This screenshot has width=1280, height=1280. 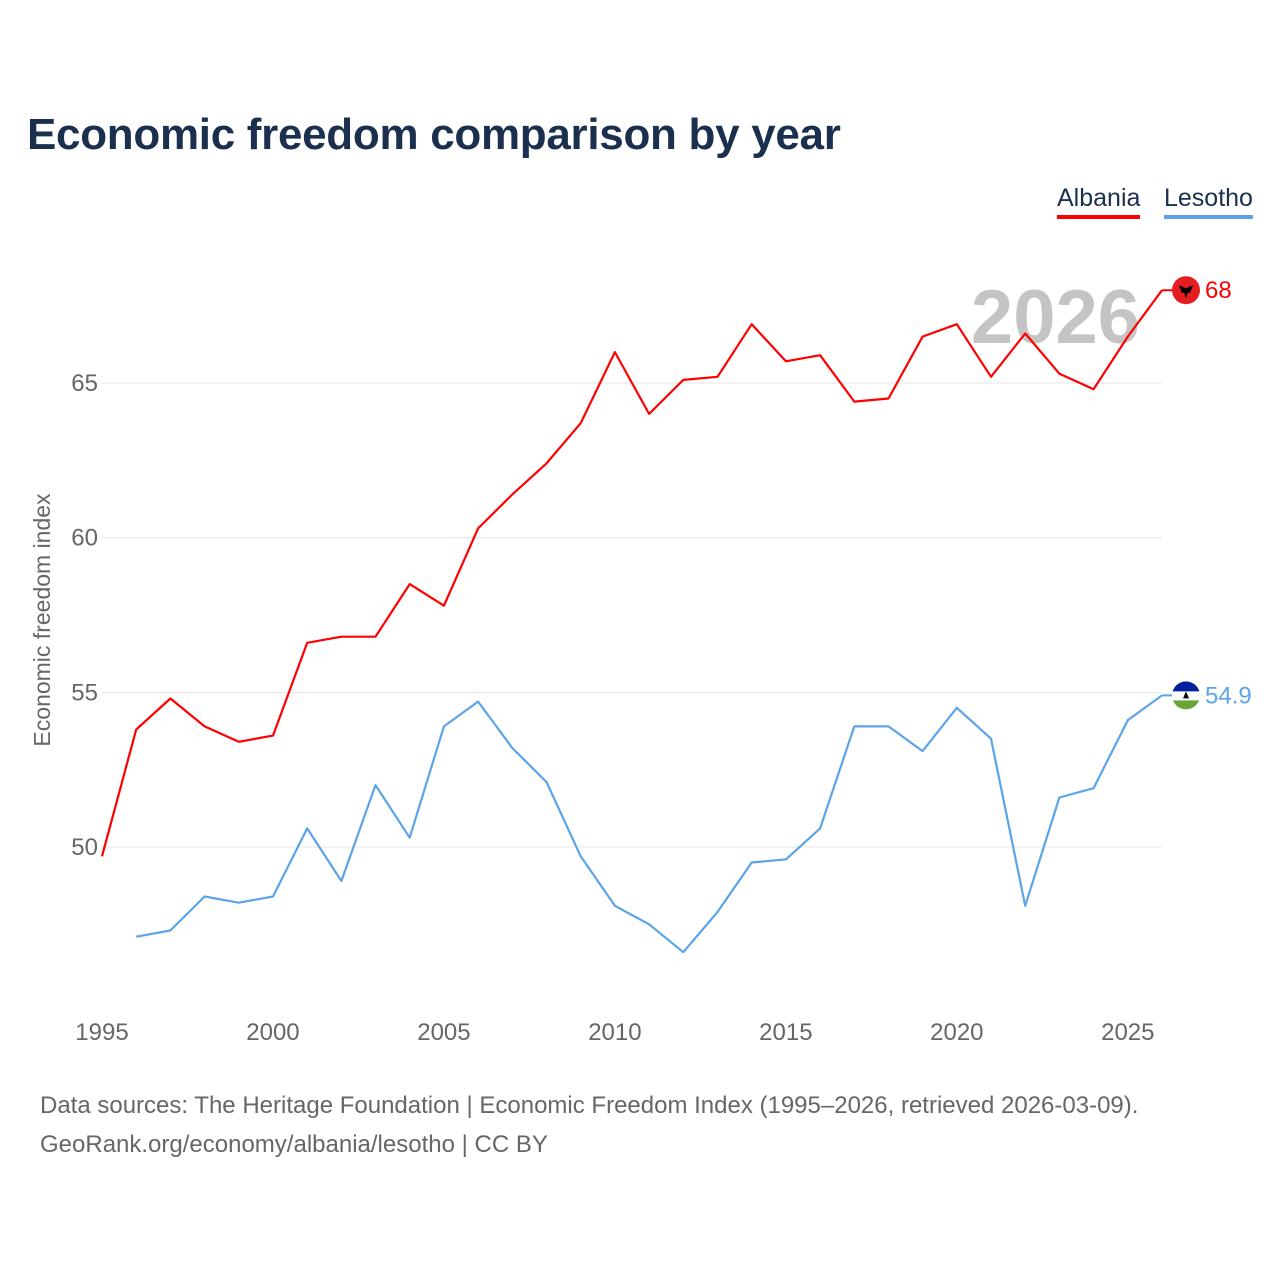 I want to click on y-tick-label: 60, so click(x=84, y=538).